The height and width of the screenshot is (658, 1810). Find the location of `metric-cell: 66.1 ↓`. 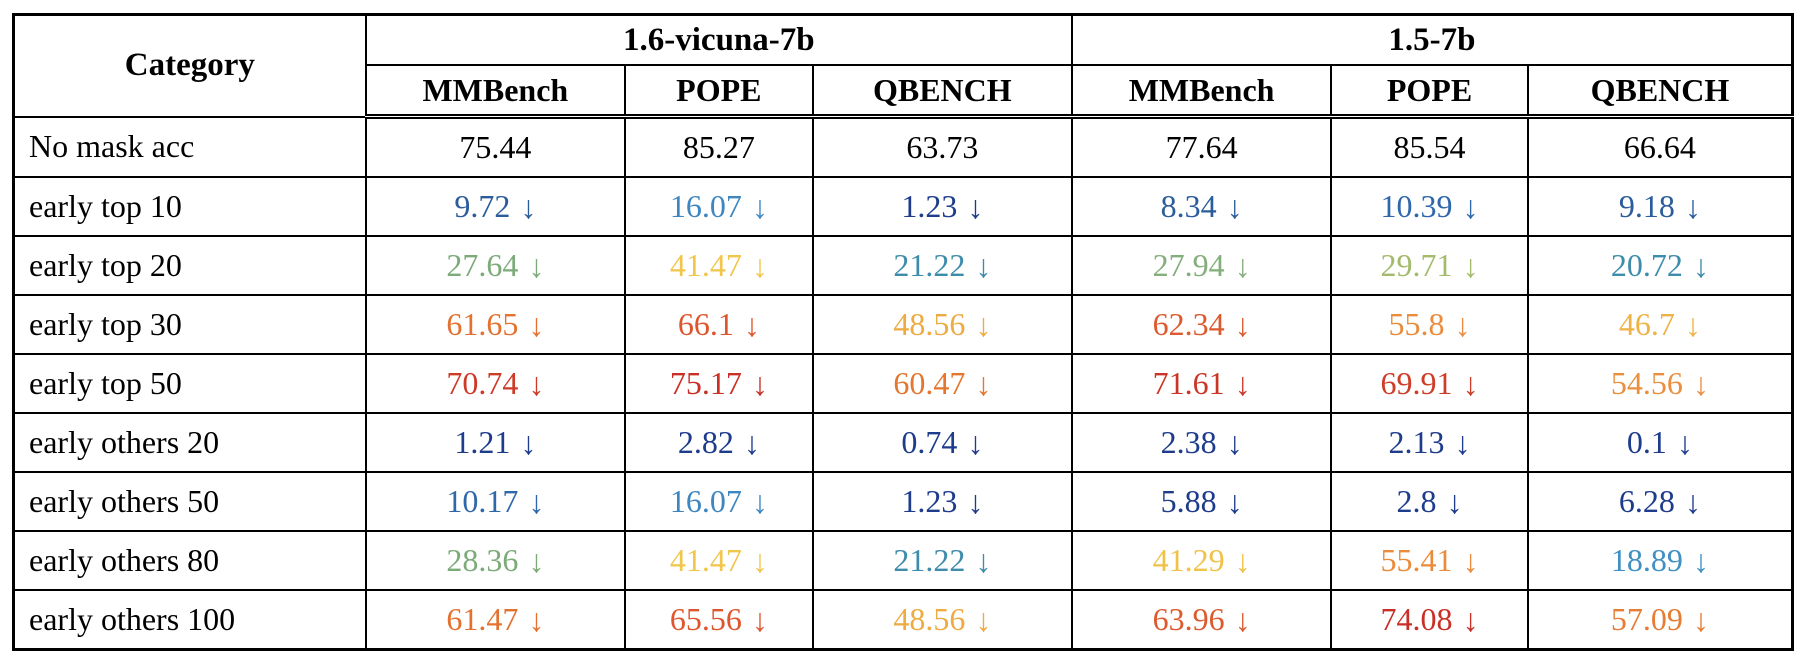

metric-cell: 66.1 ↓ is located at coordinates (718, 324).